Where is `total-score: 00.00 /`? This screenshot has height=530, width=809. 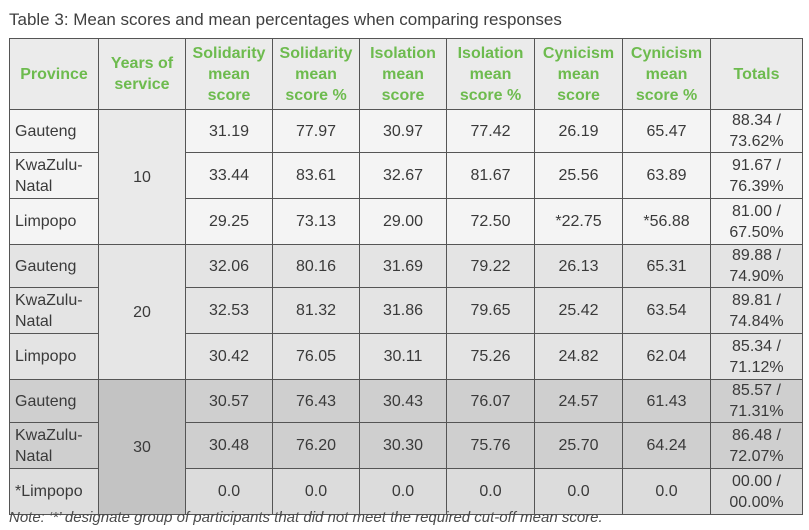 total-score: 00.00 / is located at coordinates (756, 481).